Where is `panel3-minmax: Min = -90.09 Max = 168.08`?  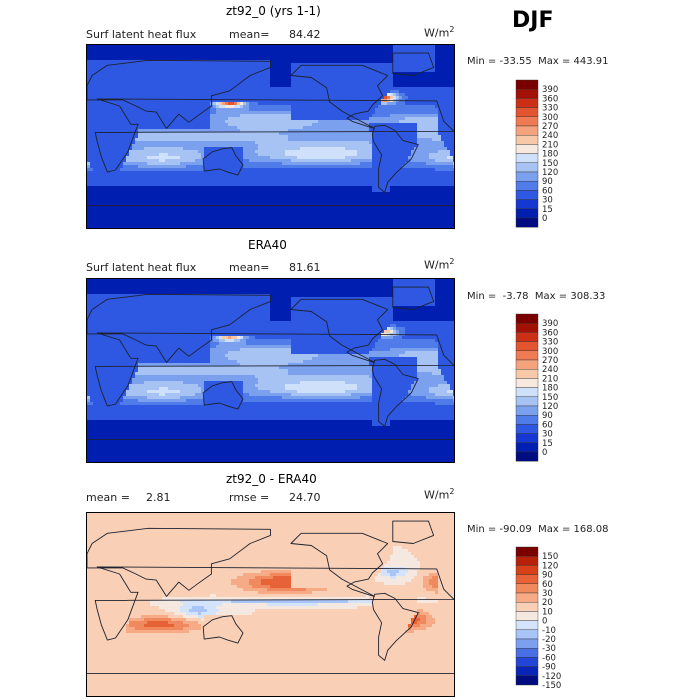
panel3-minmax: Min = -90.09 Max = 168.08 is located at coordinates (538, 529).